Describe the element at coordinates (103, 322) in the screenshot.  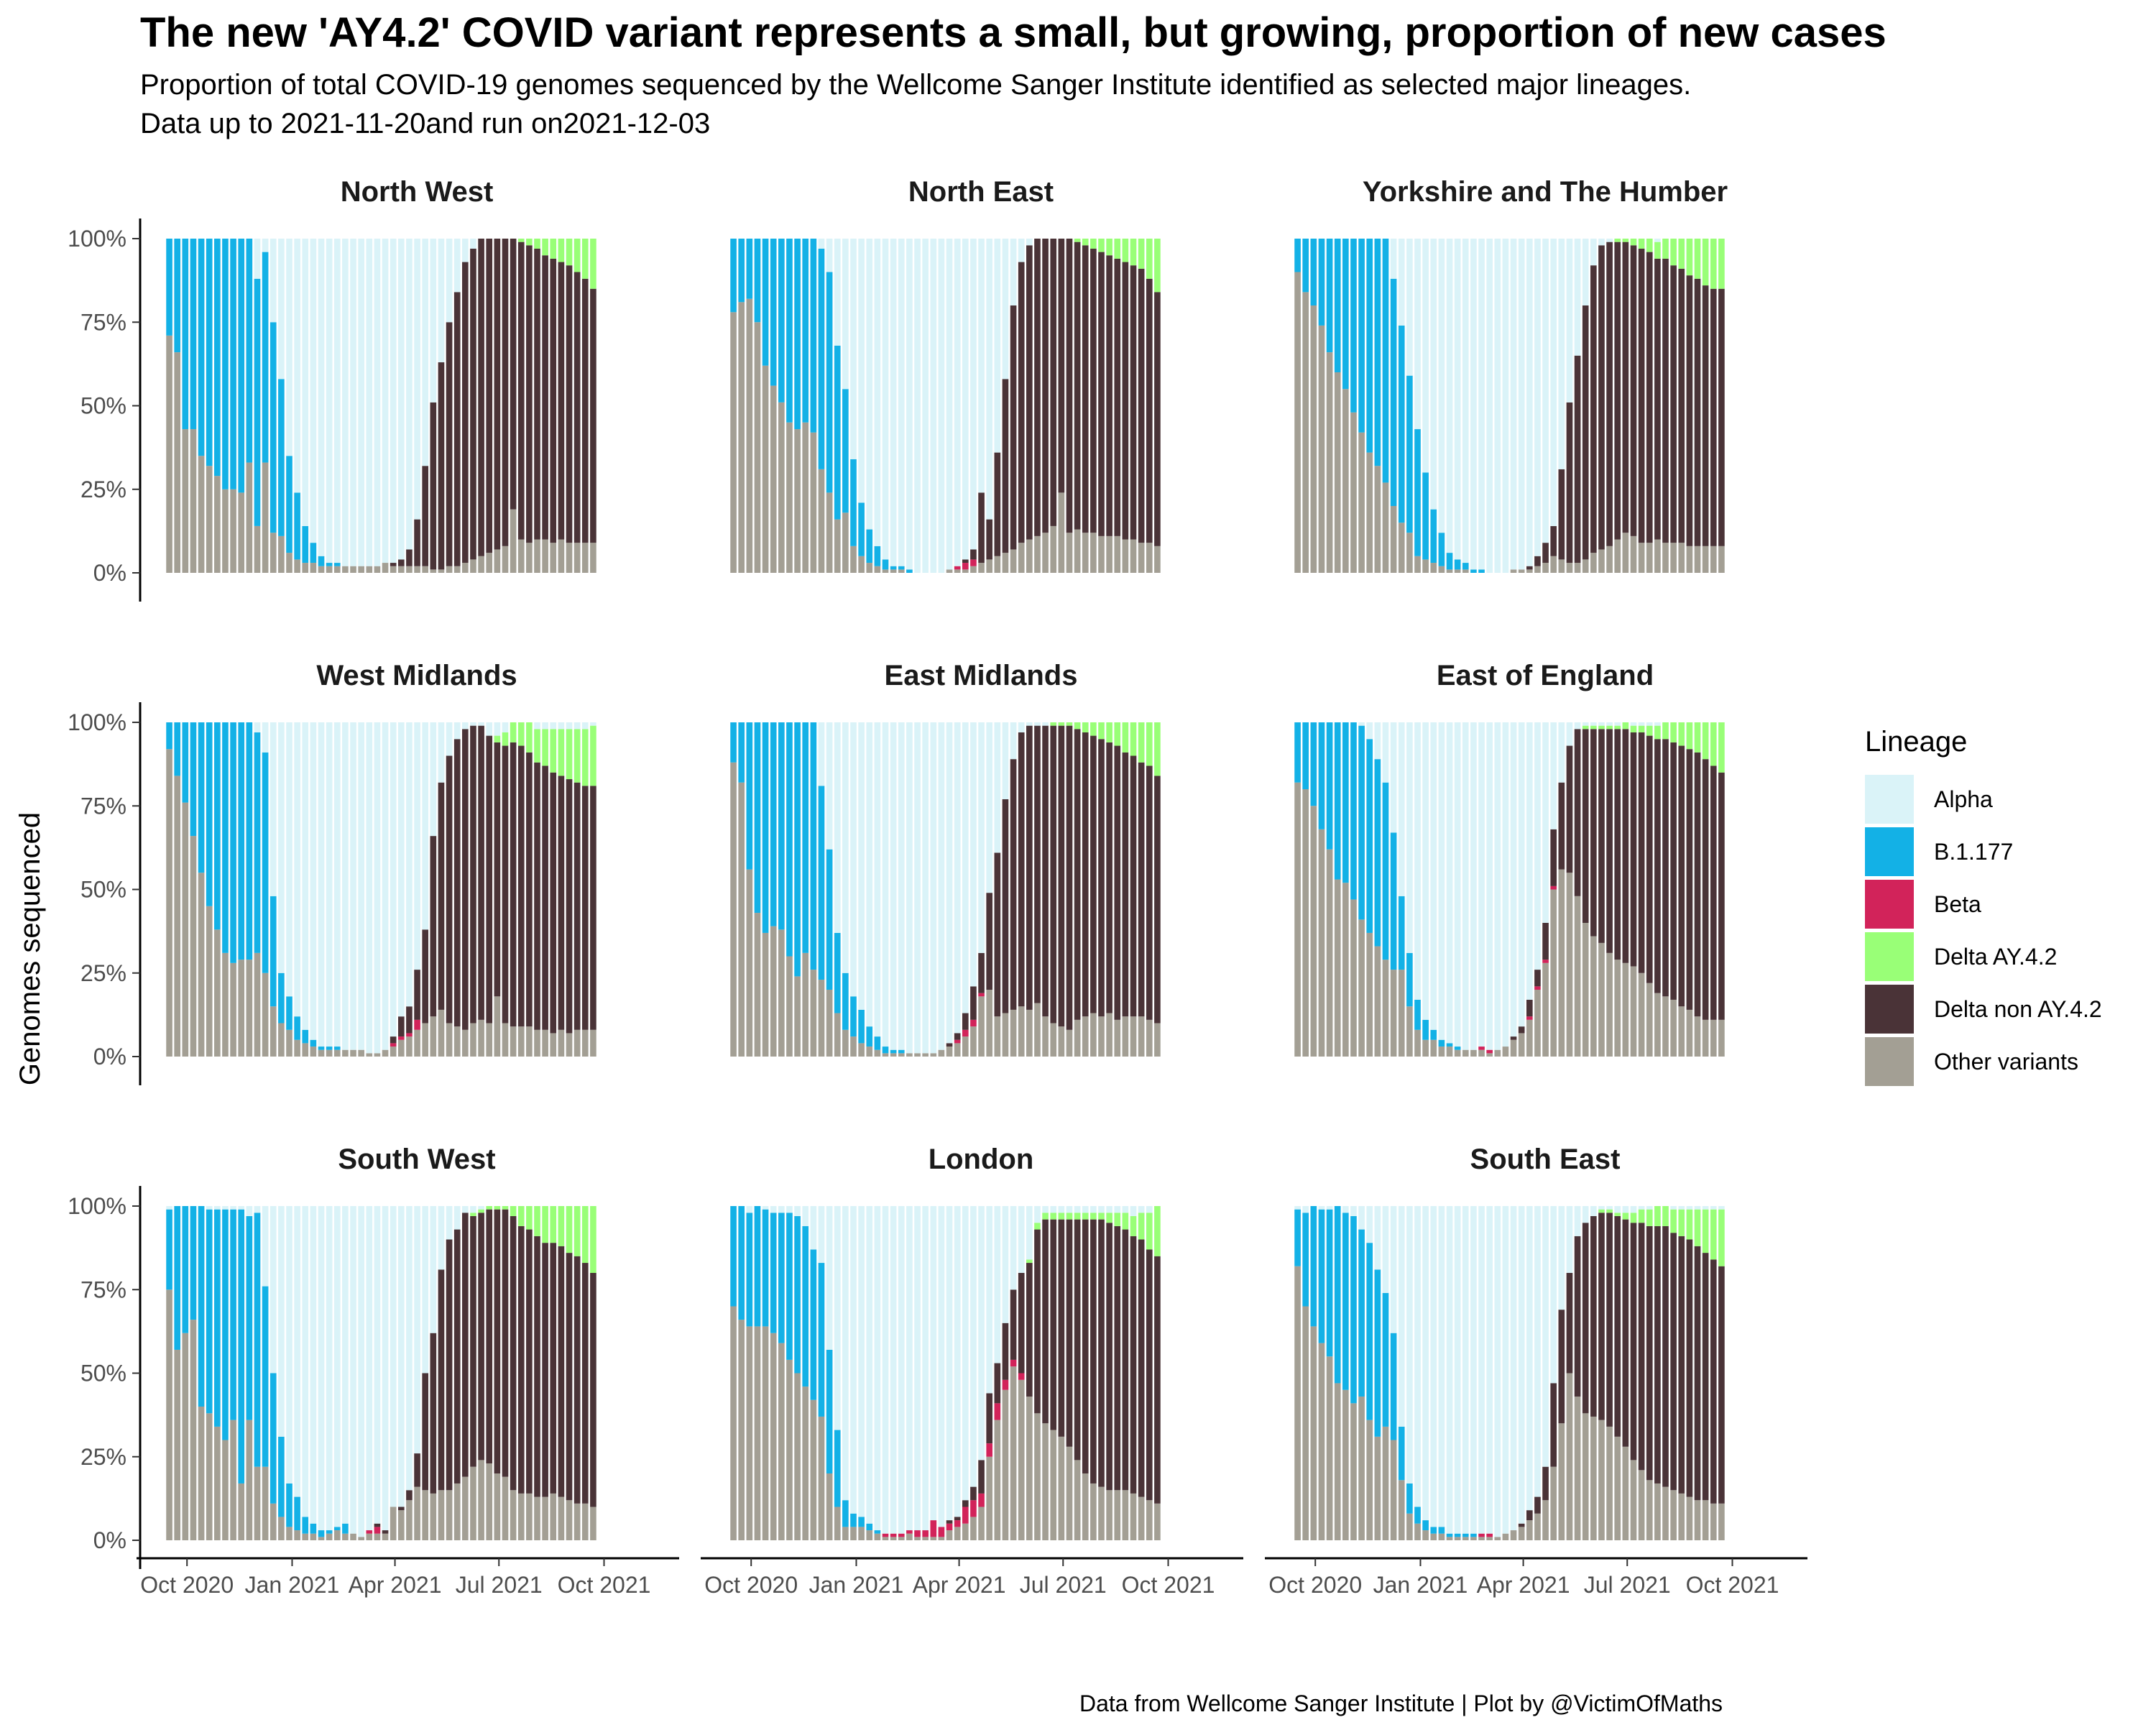
I see `y-tick-label: 75%` at that location.